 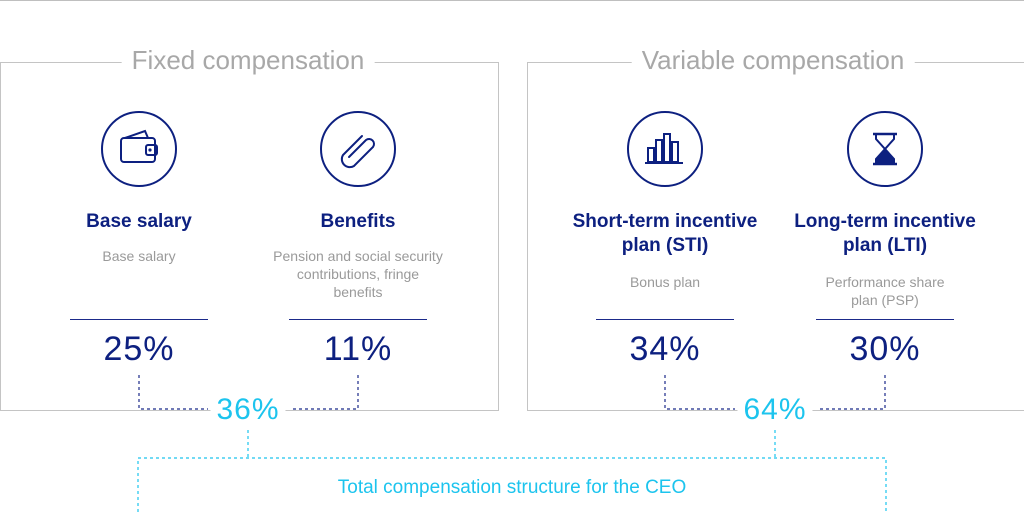 What do you see at coordinates (665, 233) in the screenshot?
I see `sti-title: Short-term incentive plan (STI)` at bounding box center [665, 233].